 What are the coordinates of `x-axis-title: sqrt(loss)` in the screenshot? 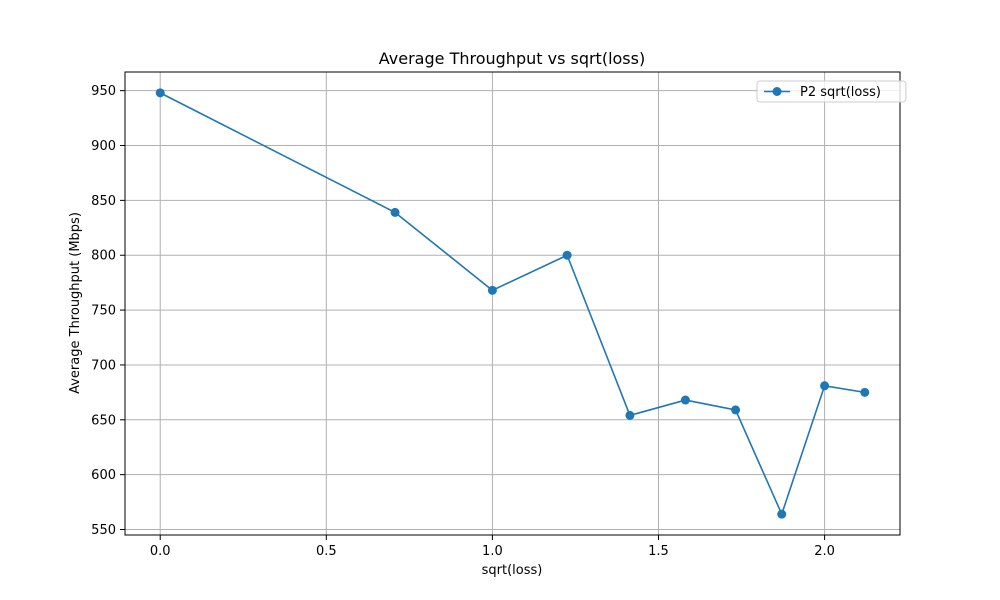 It's located at (512, 570).